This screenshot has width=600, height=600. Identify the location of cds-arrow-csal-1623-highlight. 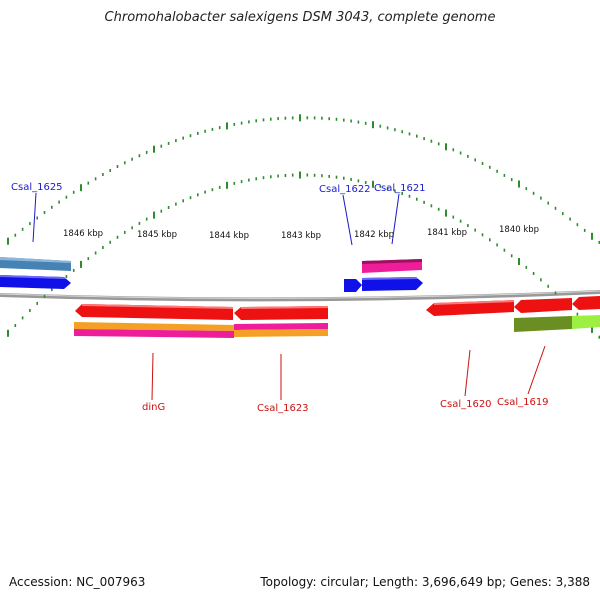
(284, 307).